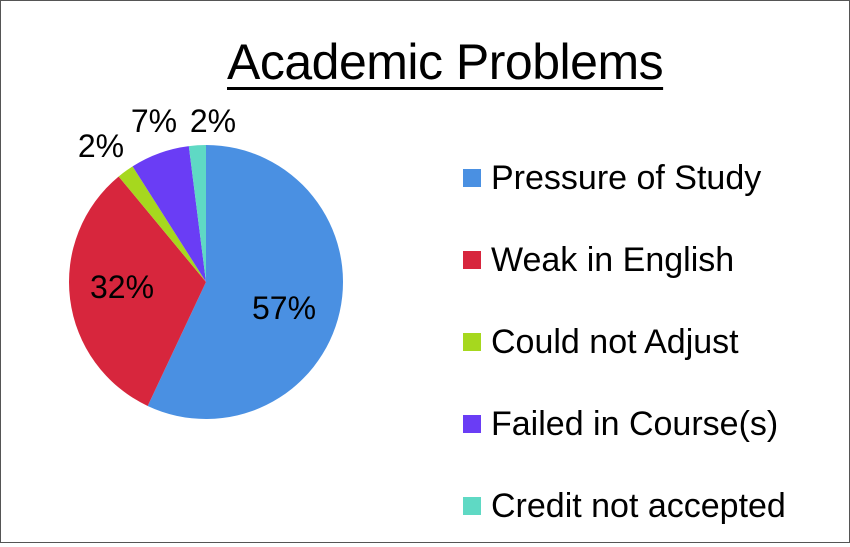 This screenshot has height=547, width=850. Describe the element at coordinates (445, 62) in the screenshot. I see `chart-title: Academic Problems` at that location.